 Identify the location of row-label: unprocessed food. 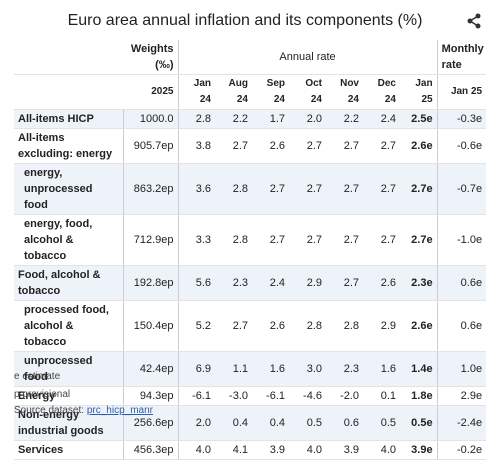
(68, 369).